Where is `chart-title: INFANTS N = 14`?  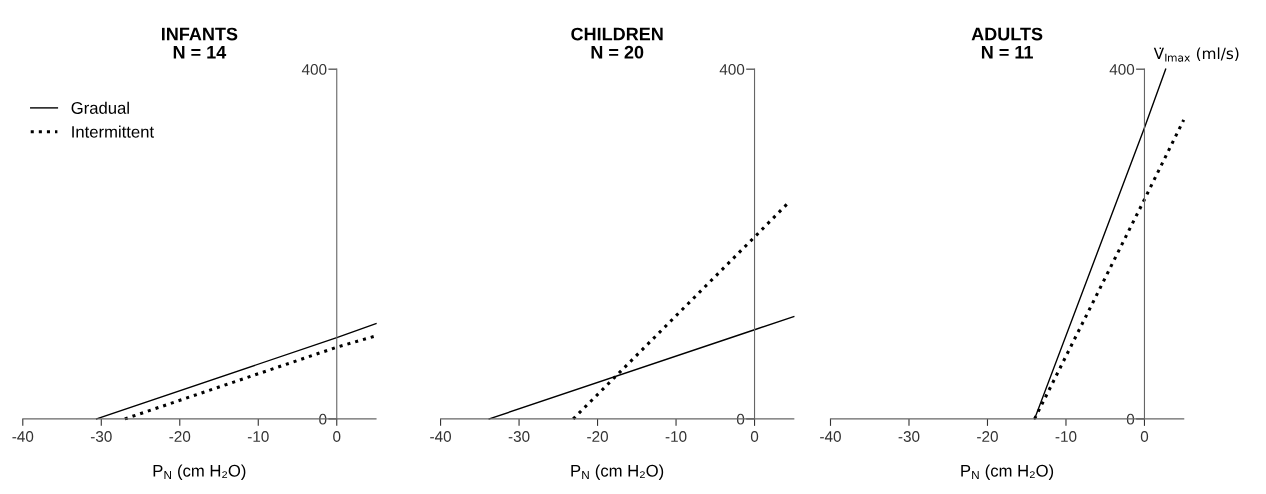 chart-title: INFANTS N = 14 is located at coordinates (199, 43).